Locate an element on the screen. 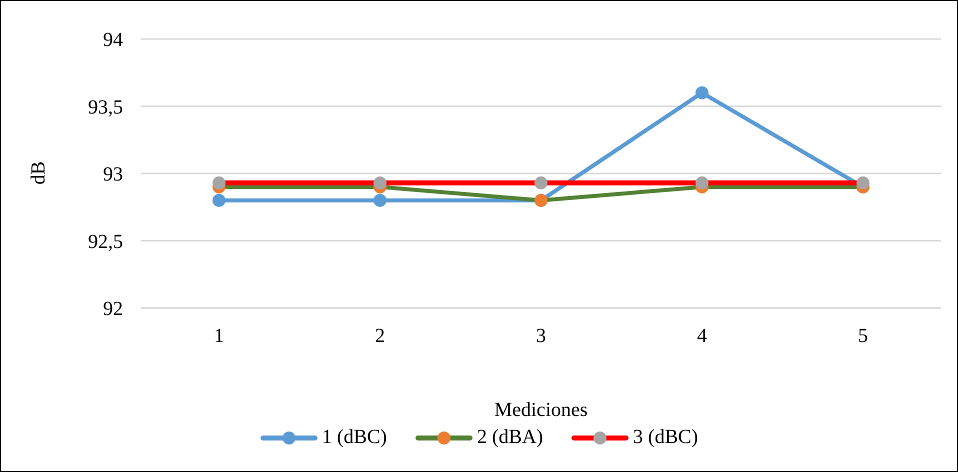  legend-label: 3 (dBC) is located at coordinates (665, 437).